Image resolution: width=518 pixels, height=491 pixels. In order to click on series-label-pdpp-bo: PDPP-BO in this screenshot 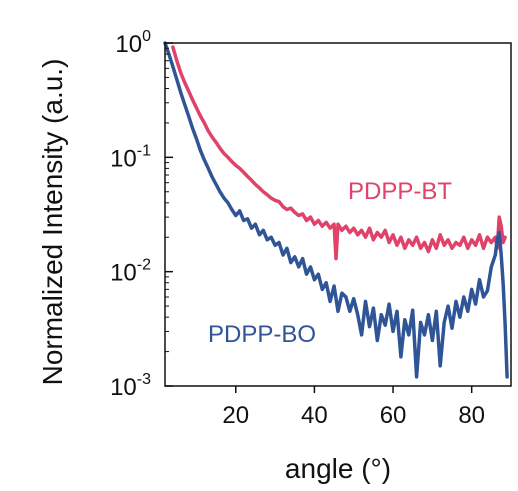, I will do `click(262, 334)`.